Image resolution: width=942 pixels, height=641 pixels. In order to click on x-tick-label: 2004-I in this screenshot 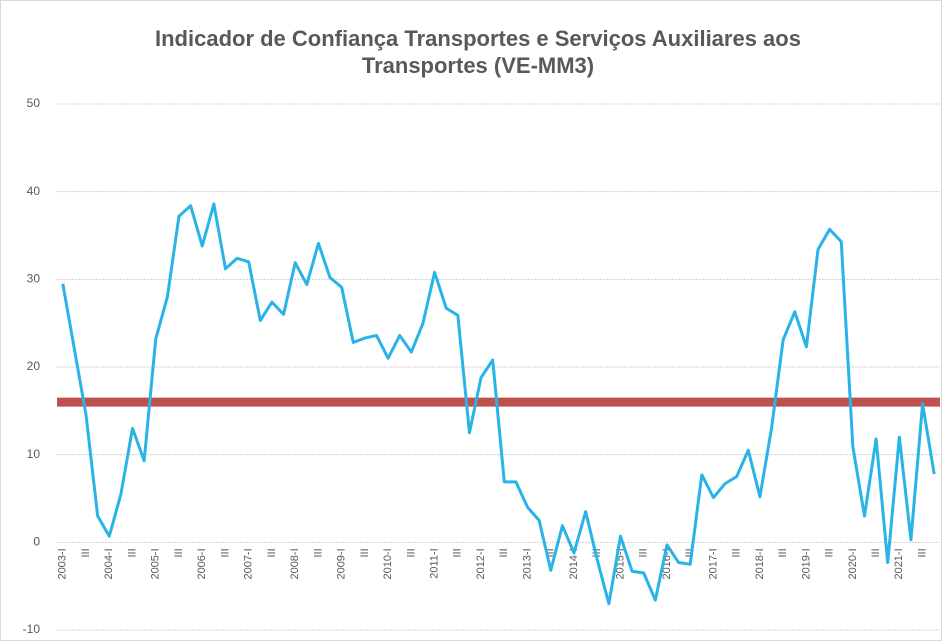, I will do `click(109, 563)`.